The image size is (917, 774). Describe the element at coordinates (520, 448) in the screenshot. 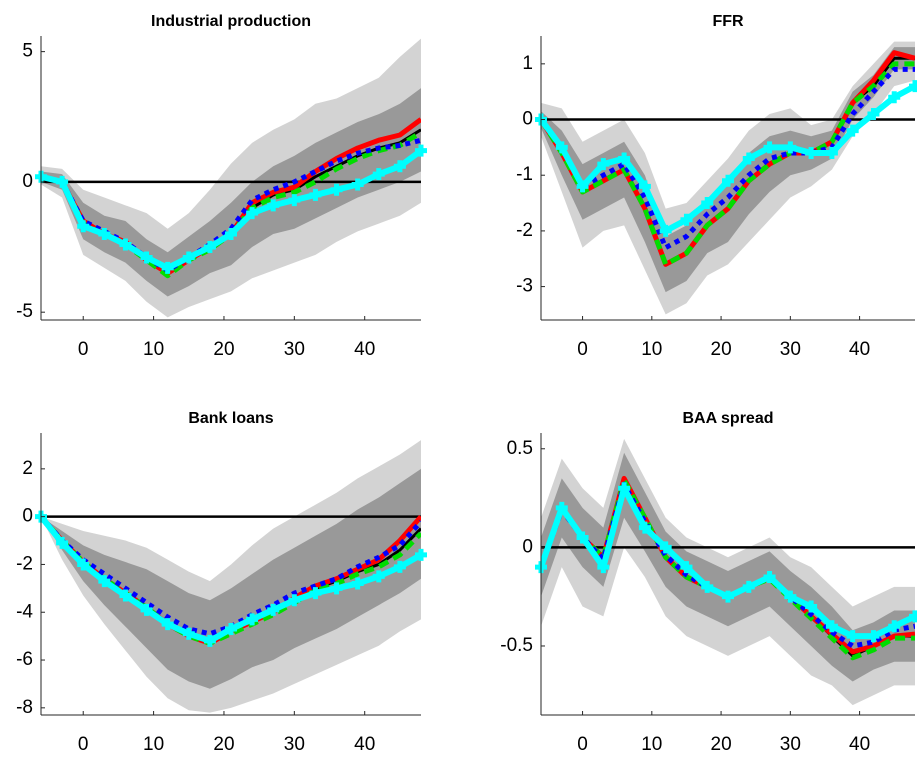

I see `y-tick-label: 0.5` at that location.